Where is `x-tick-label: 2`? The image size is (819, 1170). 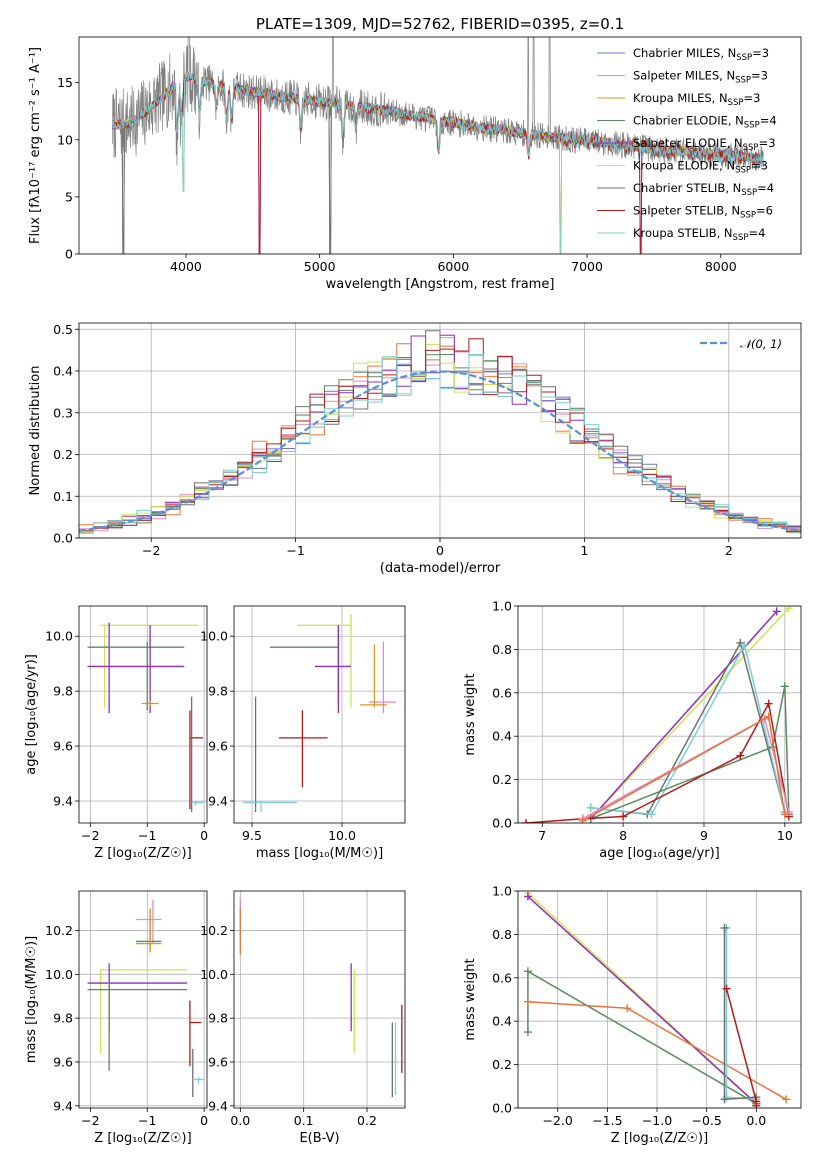
x-tick-label: 2 is located at coordinates (729, 550).